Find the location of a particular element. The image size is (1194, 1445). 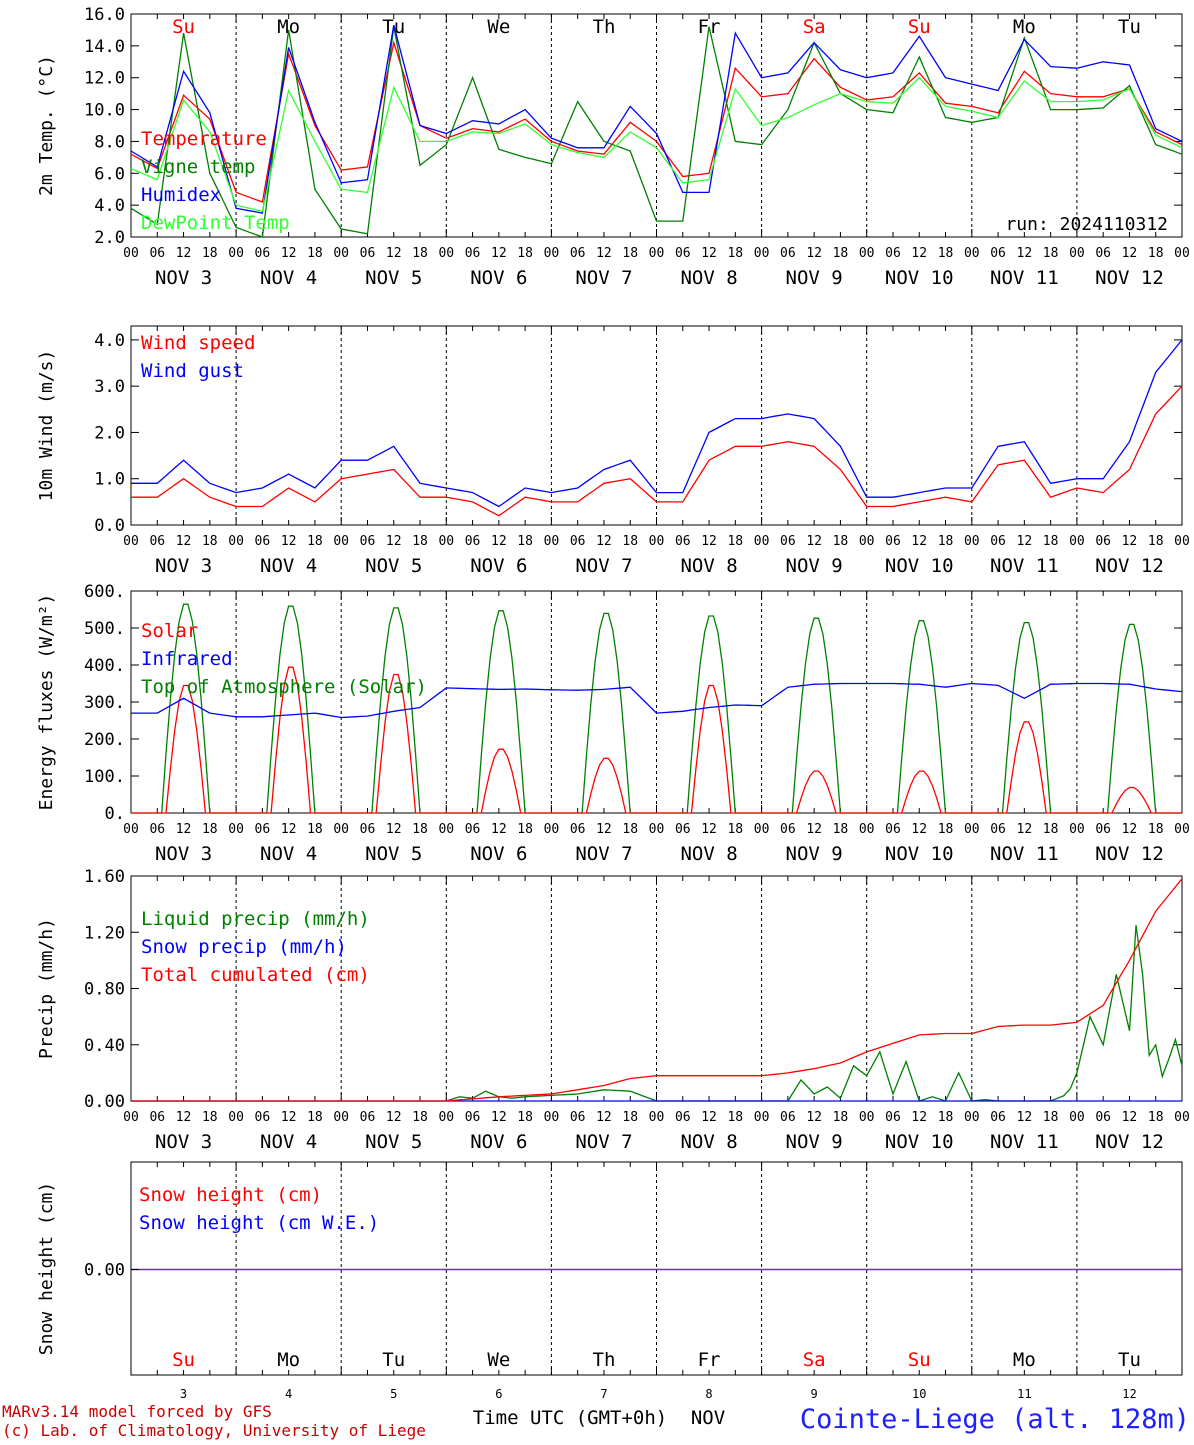

credit-line-1: MARv3.14 model forced by GFS is located at coordinates (137, 1411).